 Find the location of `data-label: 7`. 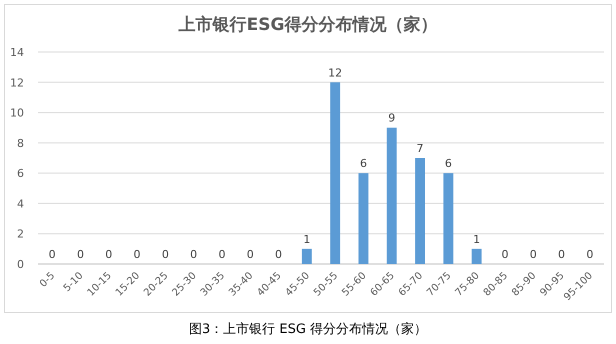

data-label: 7 is located at coordinates (420, 148).